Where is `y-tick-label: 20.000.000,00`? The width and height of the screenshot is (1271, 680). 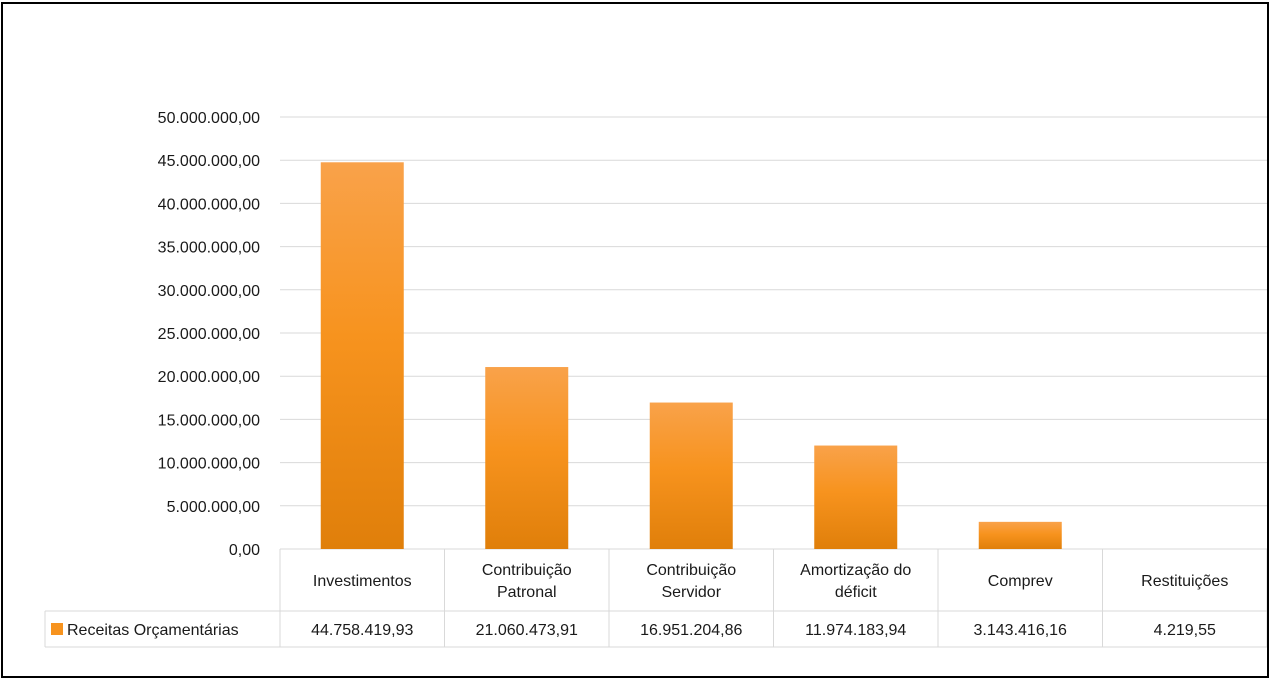 y-tick-label: 20.000.000,00 is located at coordinates (209, 377).